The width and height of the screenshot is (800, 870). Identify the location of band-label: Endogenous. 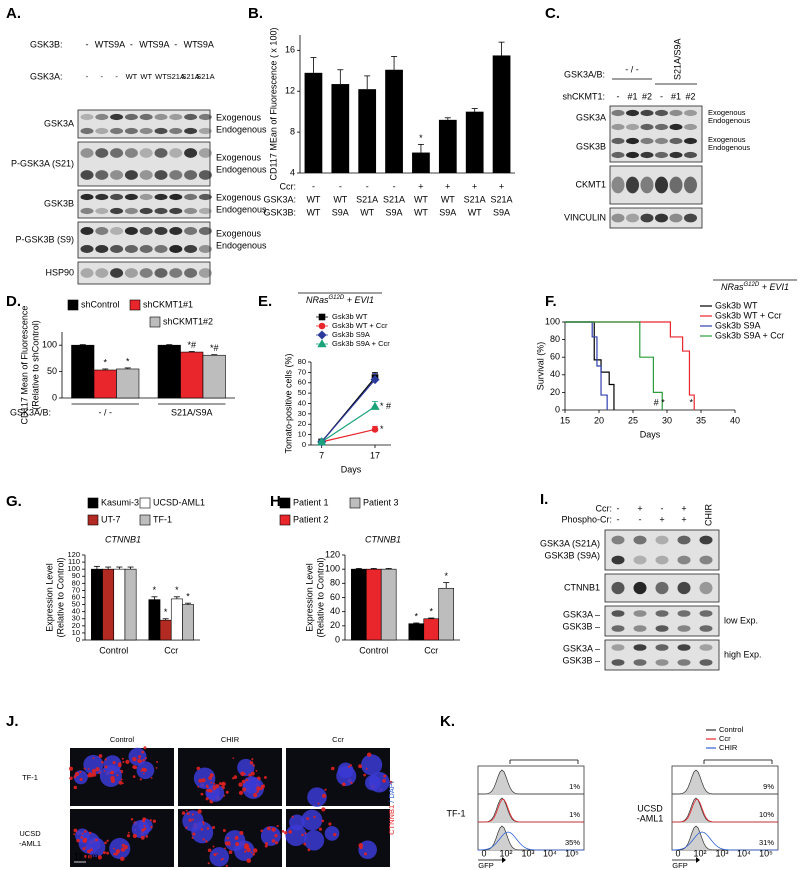
(241, 209).